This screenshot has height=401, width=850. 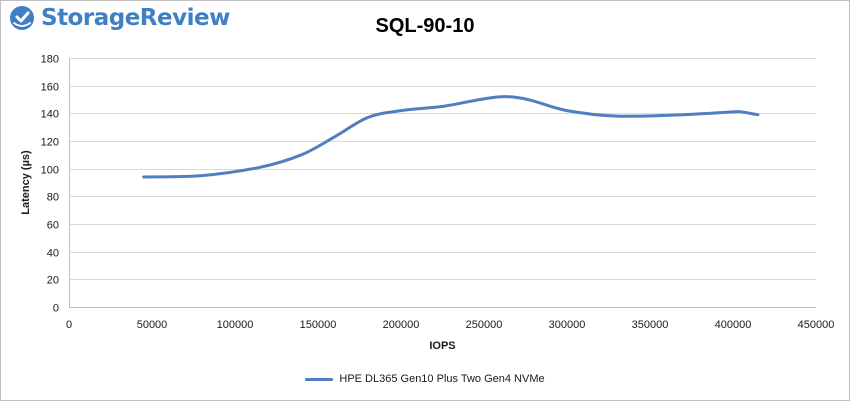 What do you see at coordinates (69, 325) in the screenshot?
I see `x-tick-label: 0` at bounding box center [69, 325].